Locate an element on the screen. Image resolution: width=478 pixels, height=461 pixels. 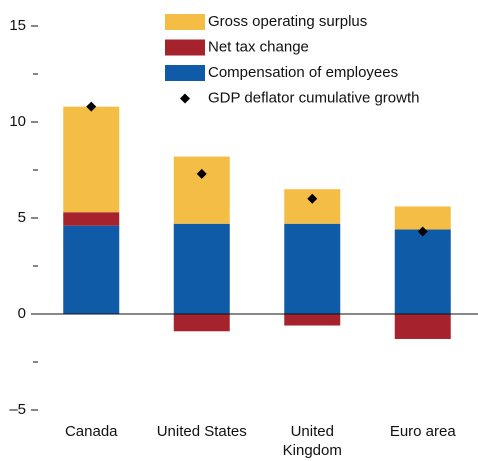
x-tick-label: United Kingdom is located at coordinates (312, 441).